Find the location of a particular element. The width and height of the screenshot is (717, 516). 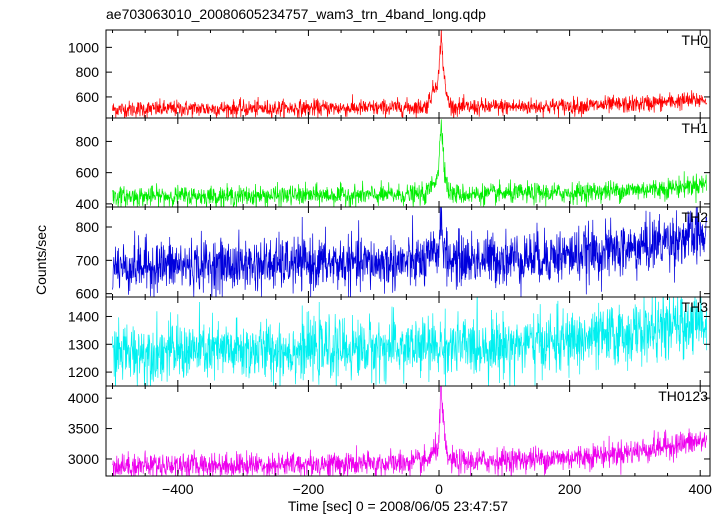

series-line-th2 is located at coordinates (410, 252).